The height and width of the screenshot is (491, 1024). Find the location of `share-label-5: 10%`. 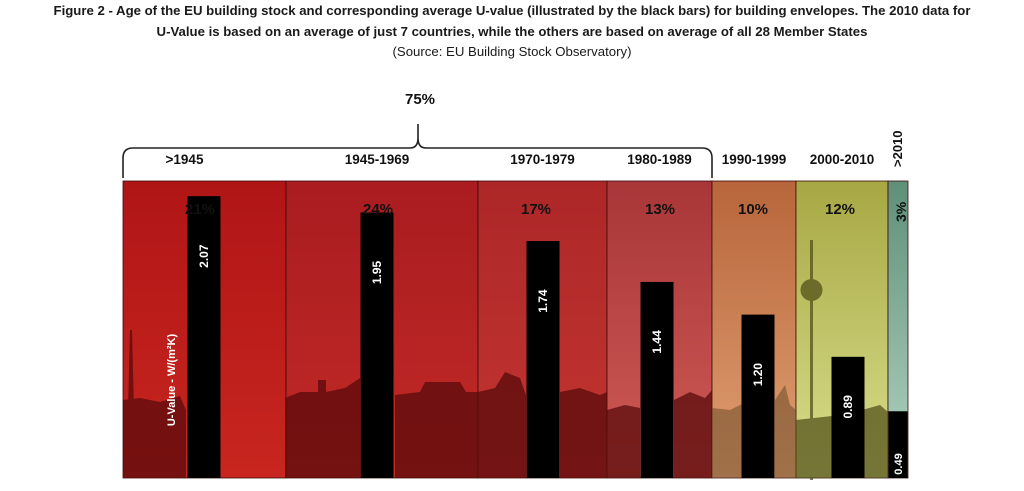

share-label-5: 10% is located at coordinates (753, 209).